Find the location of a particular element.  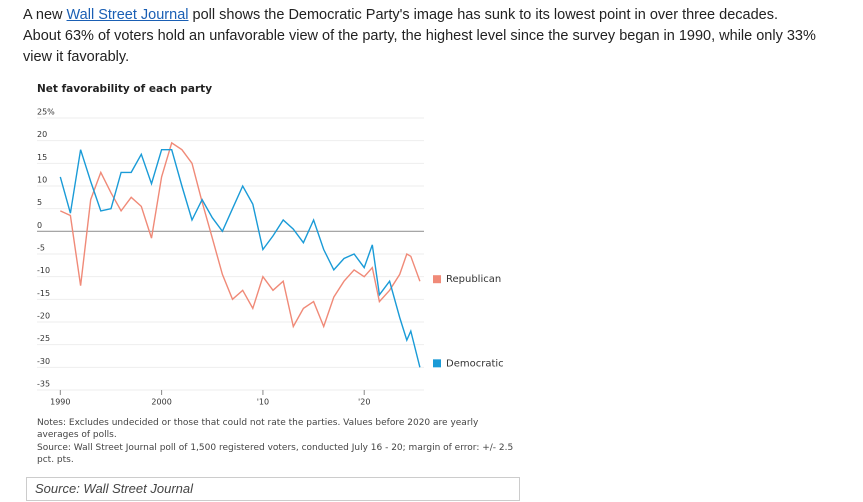

link: Wall Street Journal is located at coordinates (127, 15).